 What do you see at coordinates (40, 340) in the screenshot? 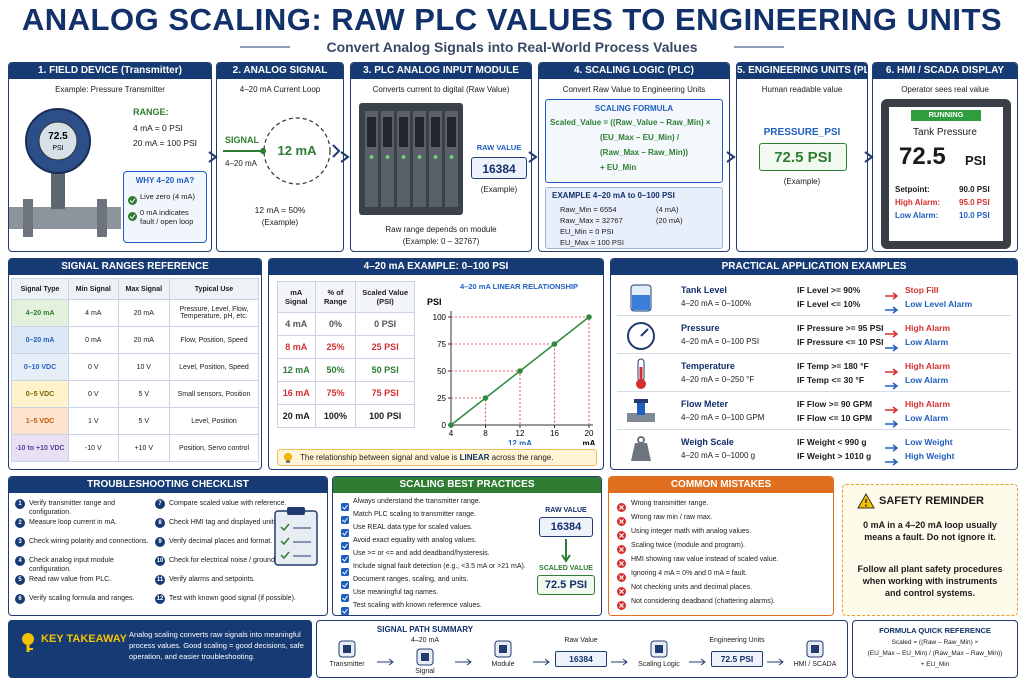
I see `table-cell: 0–20 mA` at bounding box center [40, 340].